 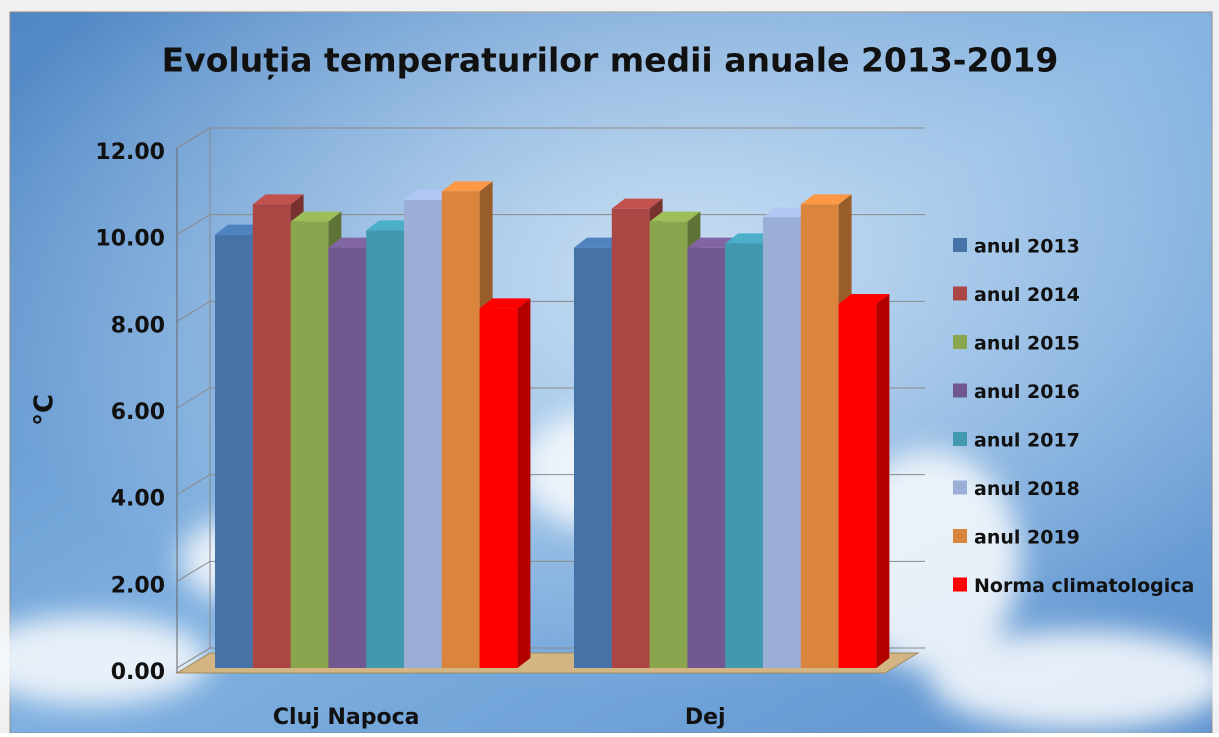 What do you see at coordinates (1027, 295) in the screenshot?
I see `legend-label: anul 2014` at bounding box center [1027, 295].